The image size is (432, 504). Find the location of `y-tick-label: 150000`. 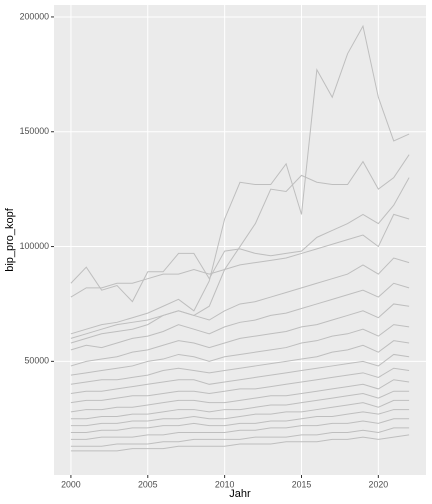

y-tick-label: 150000 is located at coordinates (34, 131).